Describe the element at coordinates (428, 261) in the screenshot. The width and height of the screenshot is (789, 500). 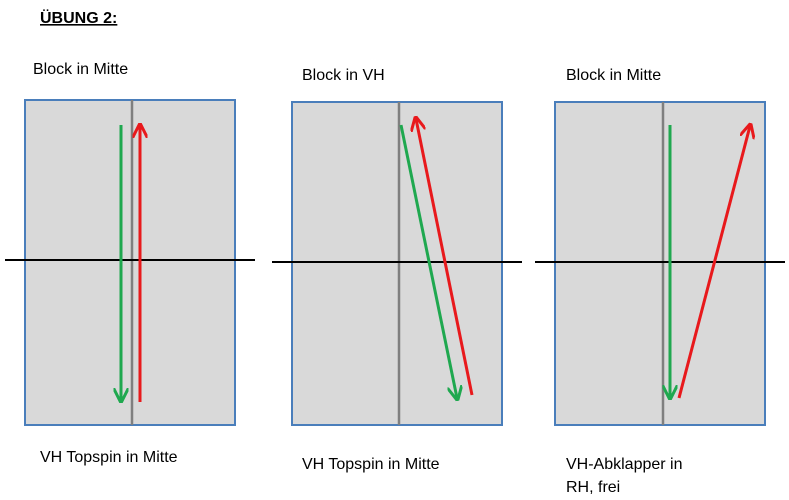
I see `green-arrow` at that location.